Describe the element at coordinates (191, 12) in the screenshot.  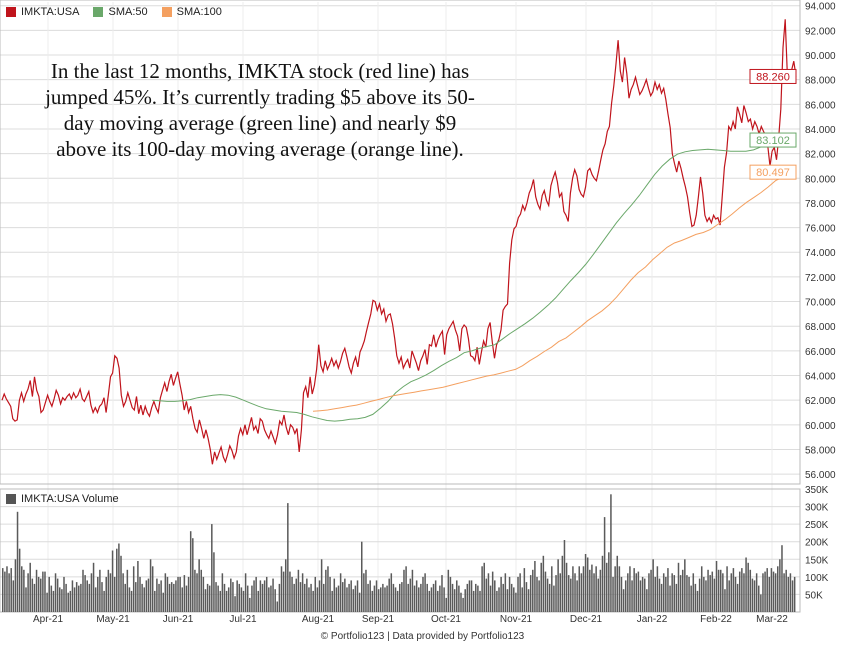
I see `legend-item-sma100: SMA:100` at that location.